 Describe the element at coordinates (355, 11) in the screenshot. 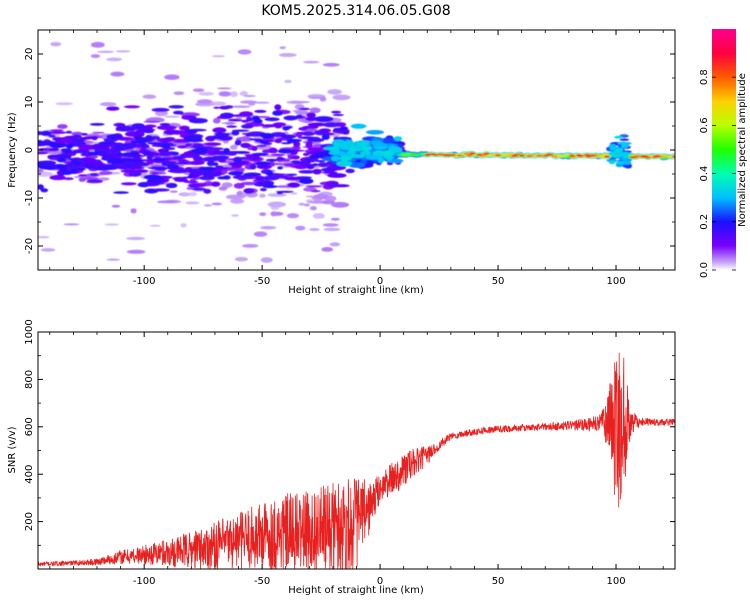

I see `chart-title: KOM5.2025.314.06.05.G08` at that location.